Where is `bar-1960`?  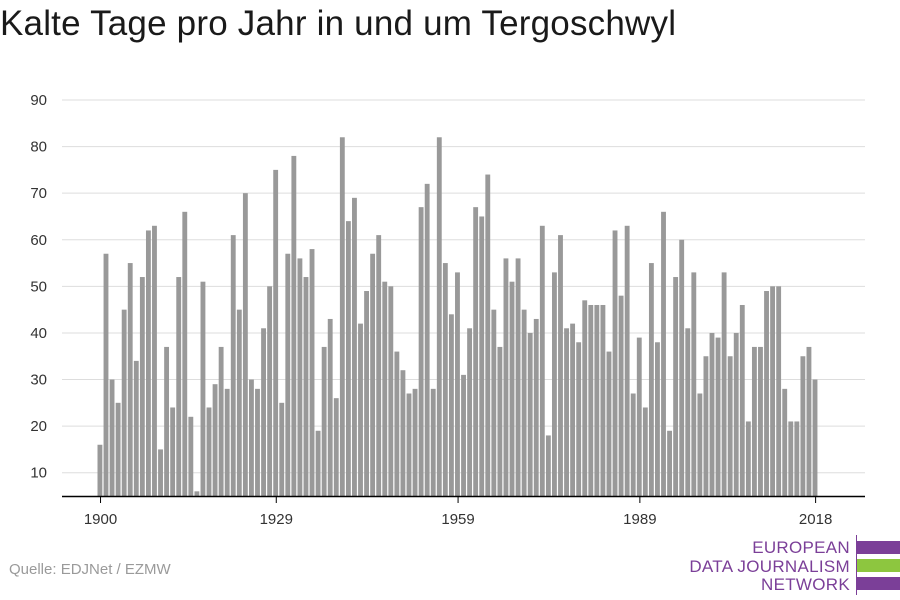
bar-1960 is located at coordinates (463, 435).